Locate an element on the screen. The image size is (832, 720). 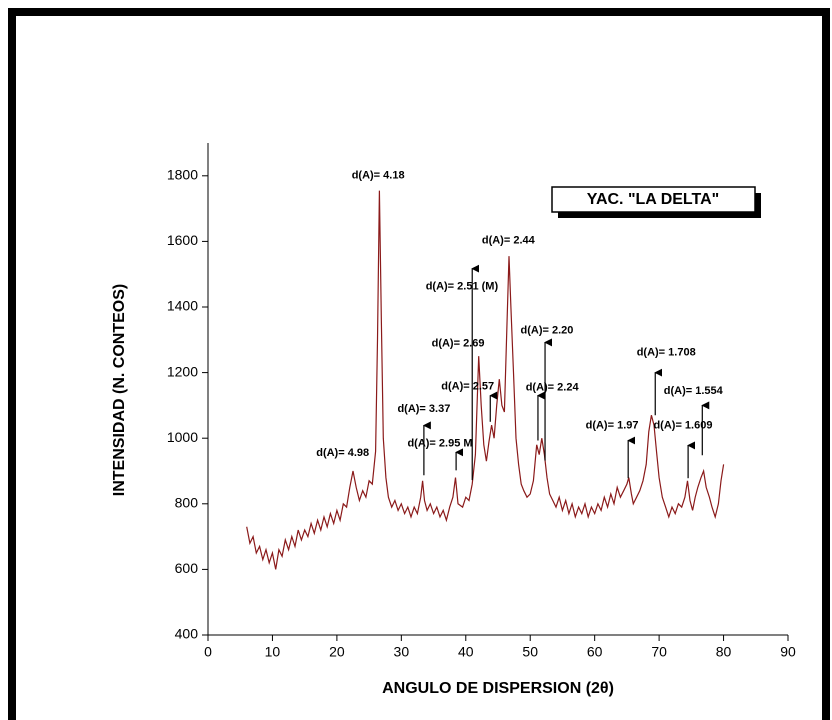
annotation: d(A)= 2.95 M is located at coordinates (439, 443).